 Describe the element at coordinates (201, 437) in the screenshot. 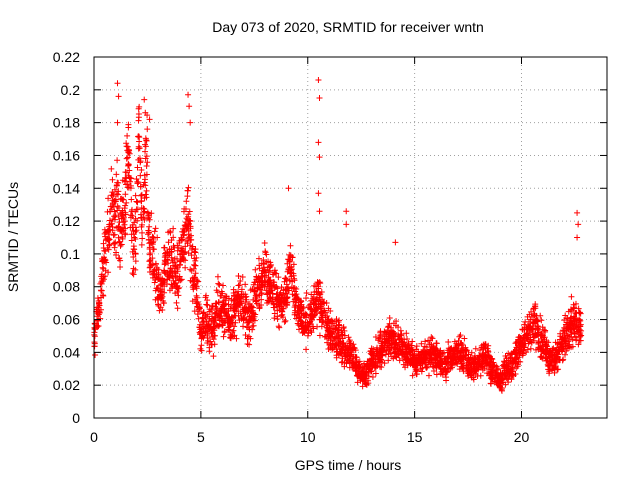

I see `x-tick-label: 5` at that location.